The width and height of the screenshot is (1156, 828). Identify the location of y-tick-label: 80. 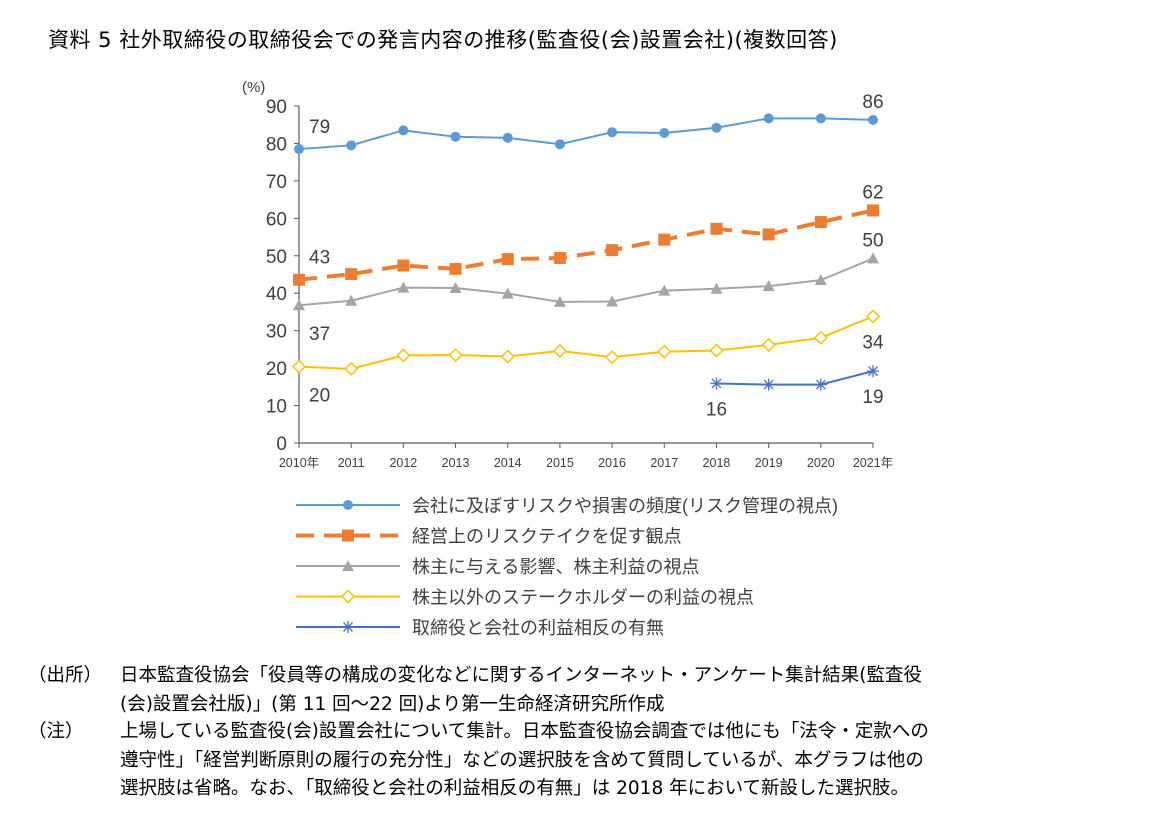
(276, 144).